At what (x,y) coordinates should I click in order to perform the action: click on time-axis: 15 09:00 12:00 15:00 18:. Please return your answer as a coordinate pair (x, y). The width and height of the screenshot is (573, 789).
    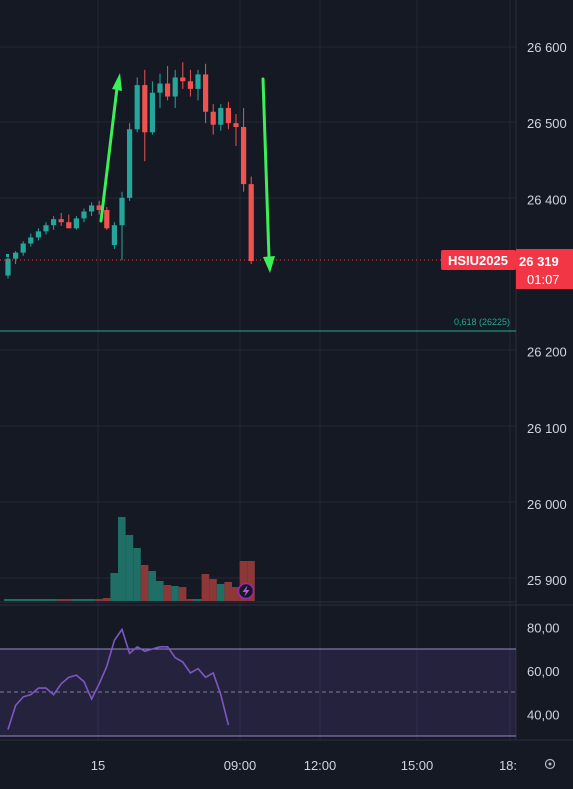
    Looking at the image, I should click on (304, 765).